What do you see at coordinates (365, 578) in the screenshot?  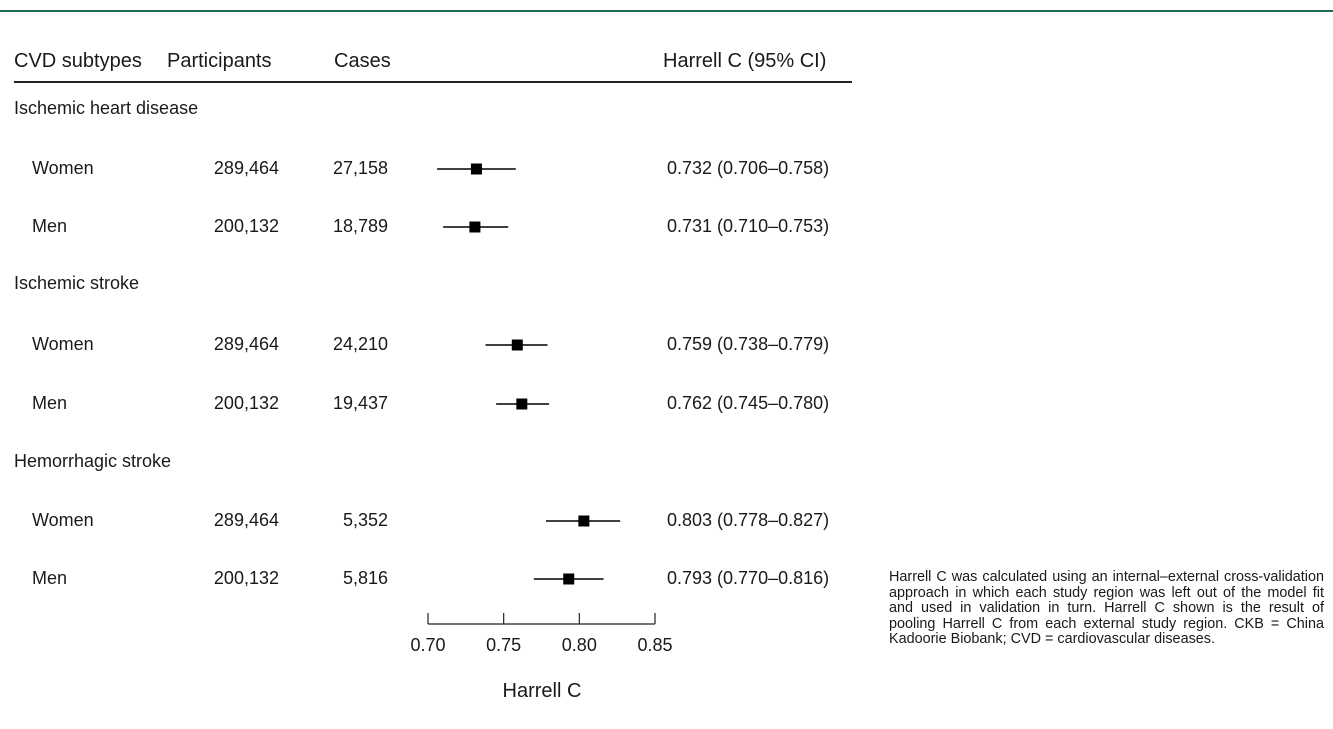 I see `row-cases: 5,816` at bounding box center [365, 578].